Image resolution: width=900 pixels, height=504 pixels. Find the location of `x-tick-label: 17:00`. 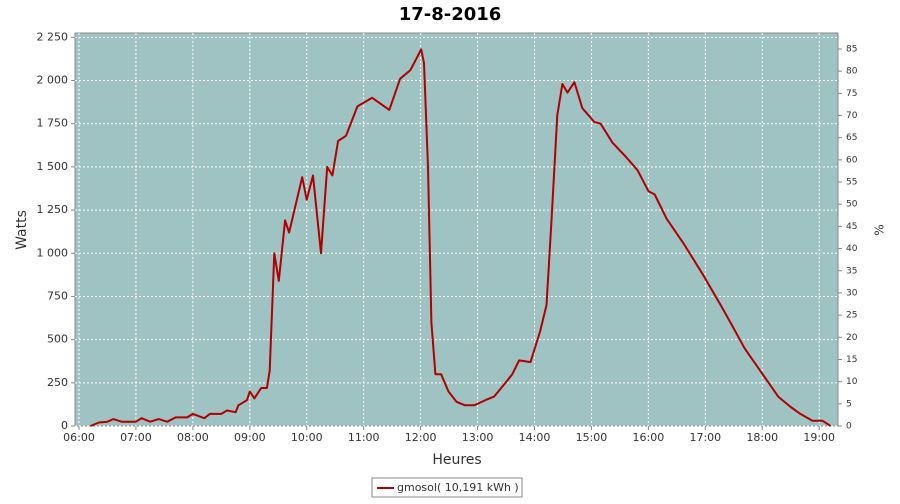

x-tick-label: 17:00 is located at coordinates (705, 437).